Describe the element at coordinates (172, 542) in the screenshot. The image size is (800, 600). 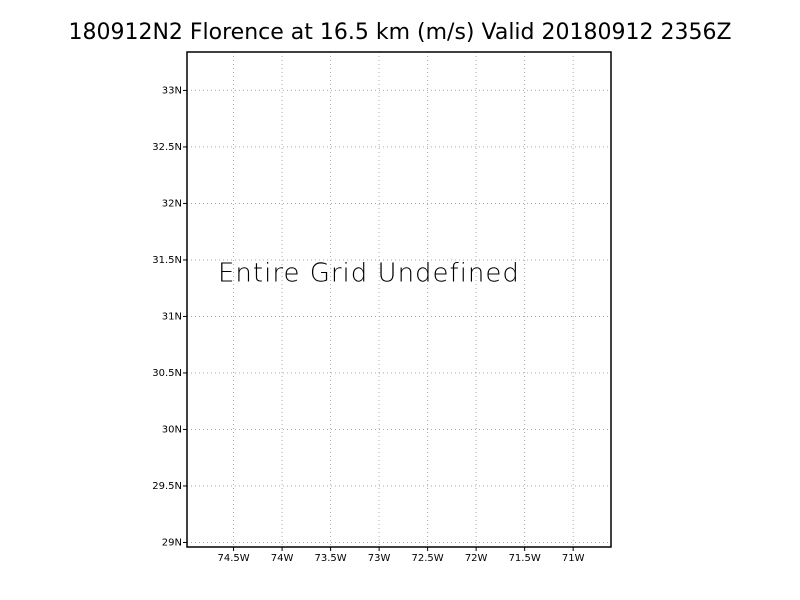
I see `y-tick-label: 29N` at that location.